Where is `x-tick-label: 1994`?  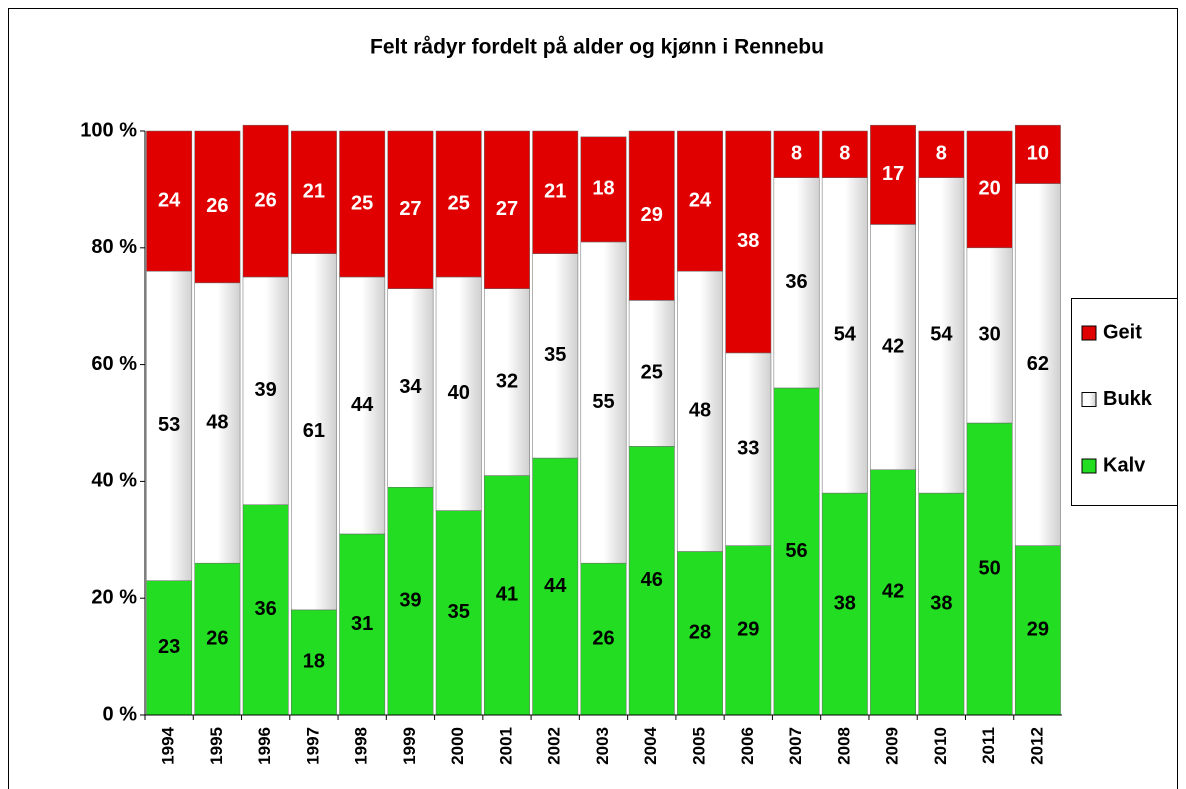 x-tick-label: 1994 is located at coordinates (168, 745).